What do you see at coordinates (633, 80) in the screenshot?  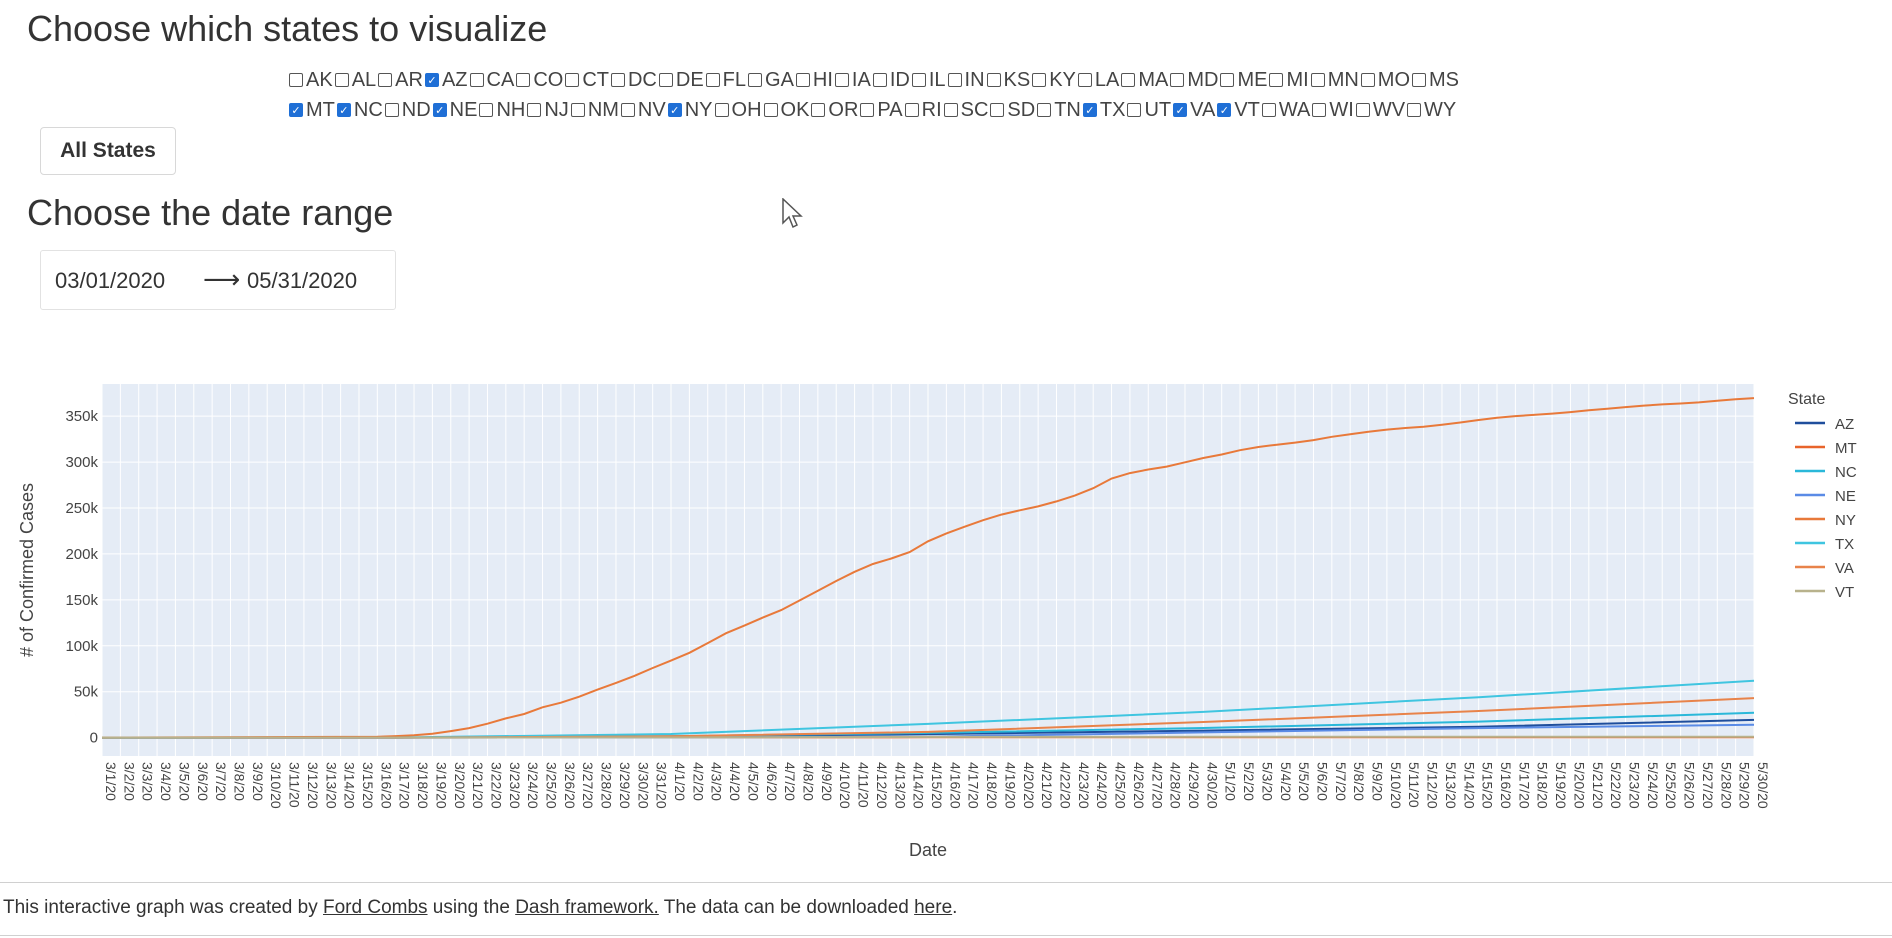 I see `state-checkbox-dc: DC` at bounding box center [633, 80].